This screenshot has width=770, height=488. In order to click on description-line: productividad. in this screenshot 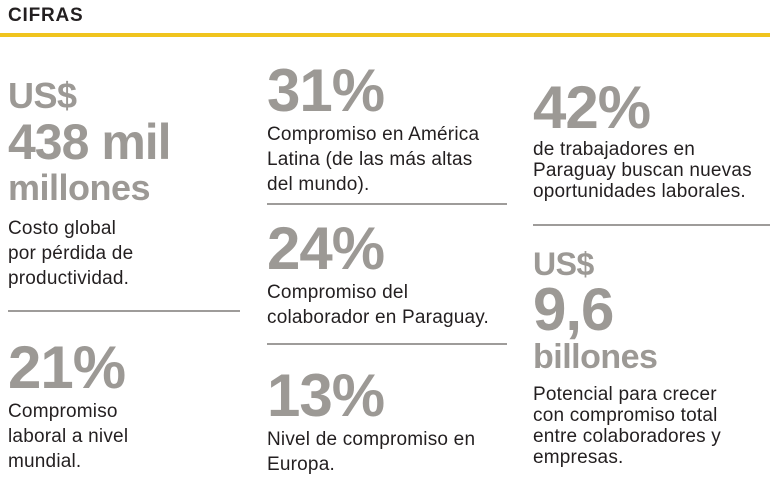, I will do `click(69, 278)`.